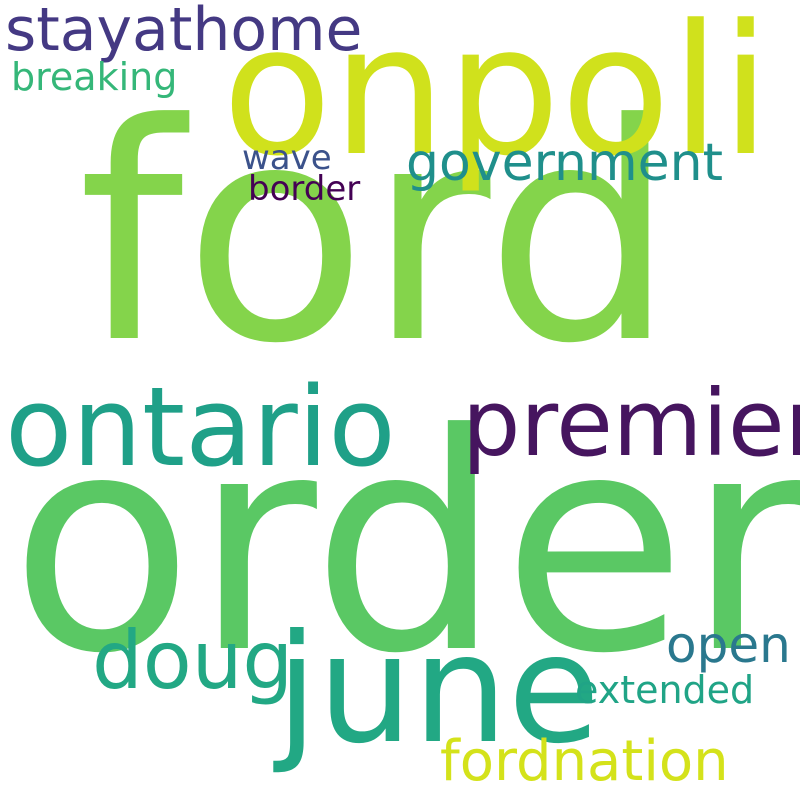 This screenshot has height=800, width=800. Describe the element at coordinates (193, 660) in the screenshot. I see `word-doug: doug` at that location.